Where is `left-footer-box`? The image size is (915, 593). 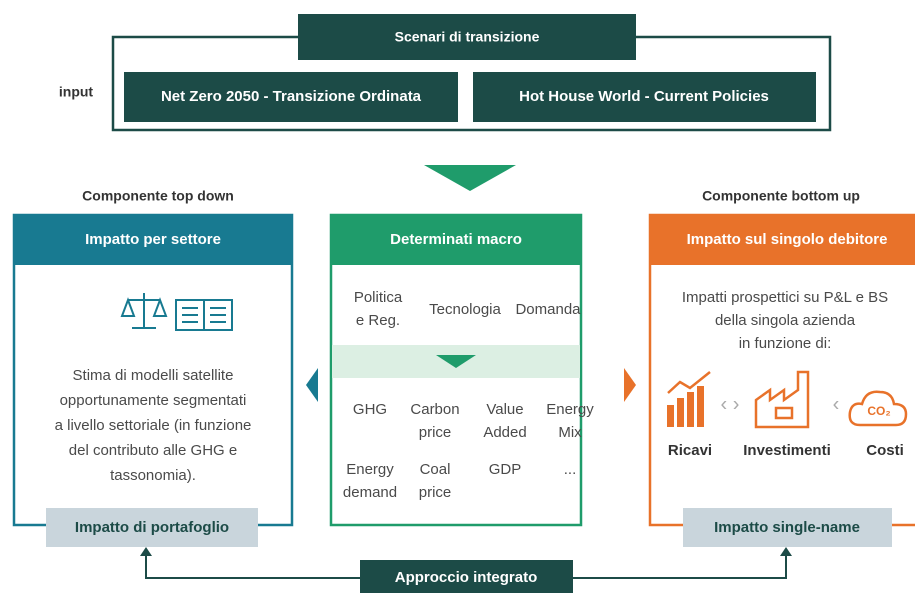
left-footer-box is located at coordinates (152, 527).